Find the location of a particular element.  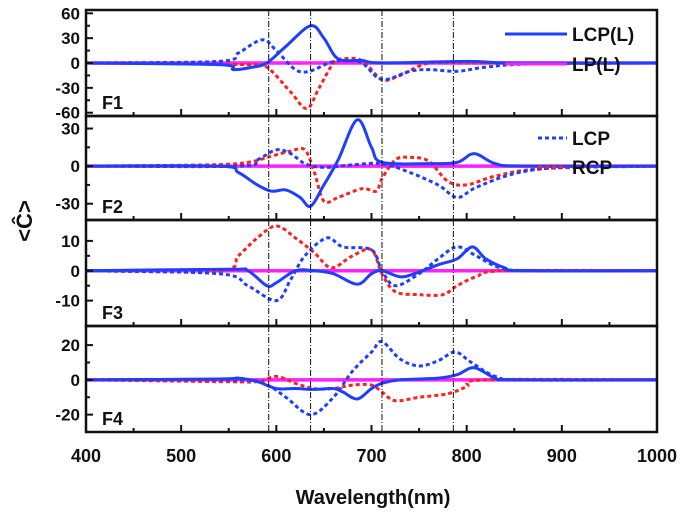

x-axis: 400 500 600 700 800 900 1000 is located at coordinates (374, 456).